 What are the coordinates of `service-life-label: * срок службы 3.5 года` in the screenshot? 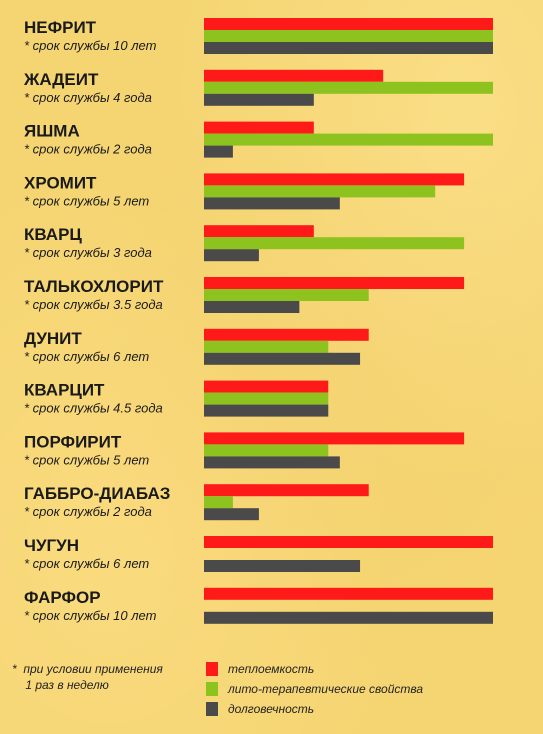 It's located at (93, 304).